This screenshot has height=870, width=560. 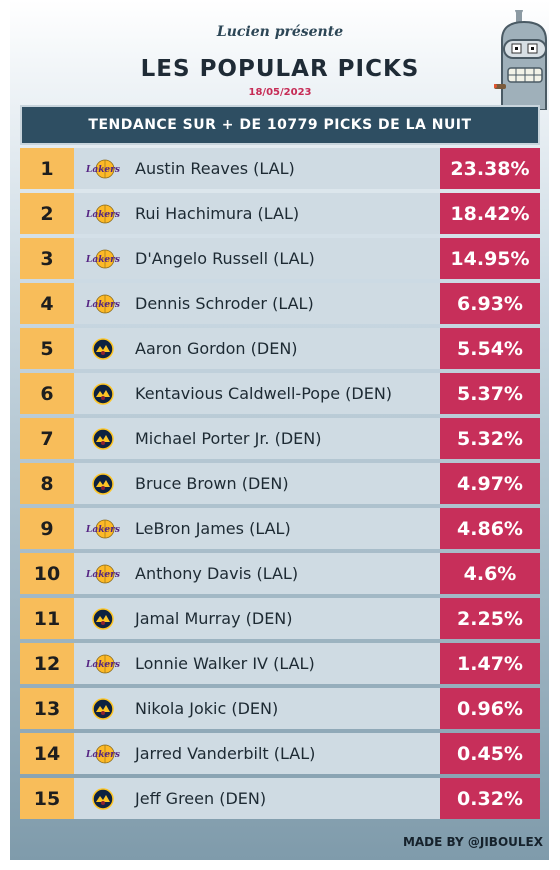 I want to click on rank-cell: 1, so click(x=47, y=168).